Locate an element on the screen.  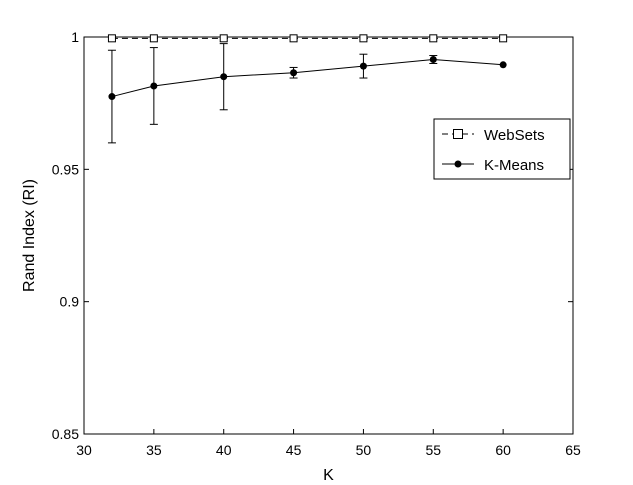
y-tick-label: 0.95 is located at coordinates (65, 169).